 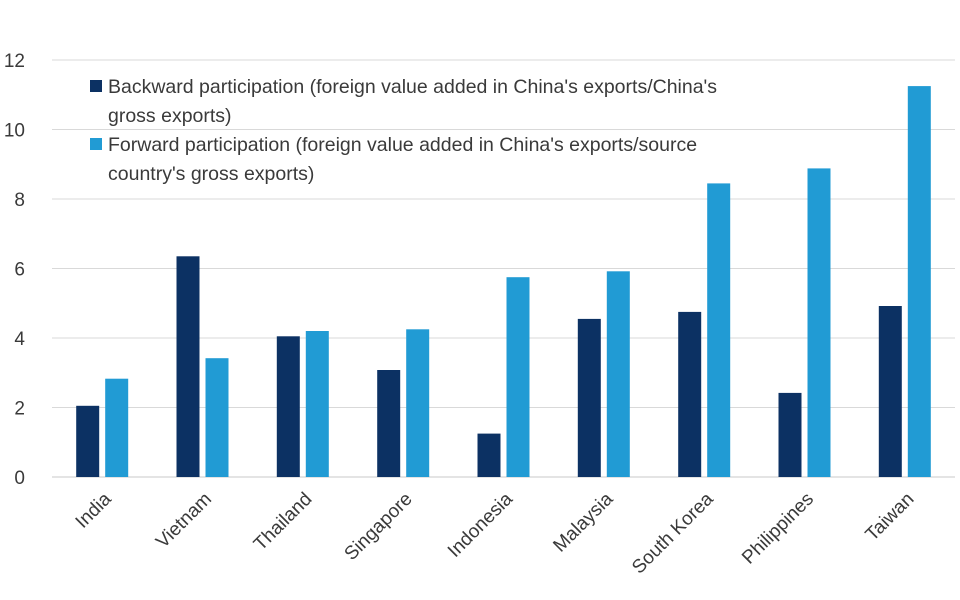 What do you see at coordinates (673, 533) in the screenshot?
I see `x-tick-label: South Korea` at bounding box center [673, 533].